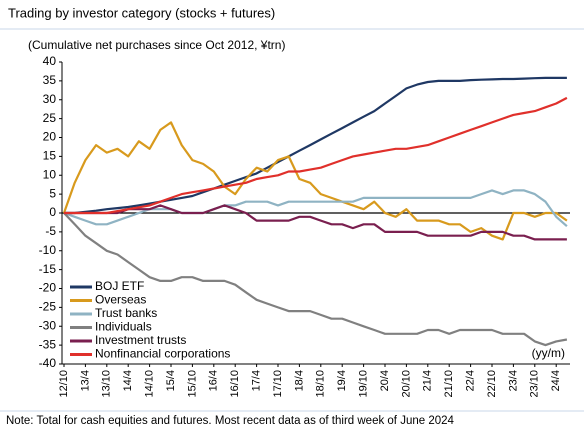 This screenshot has height=444, width=584. I want to click on x-tick-label: 20/4, so click(385, 380).